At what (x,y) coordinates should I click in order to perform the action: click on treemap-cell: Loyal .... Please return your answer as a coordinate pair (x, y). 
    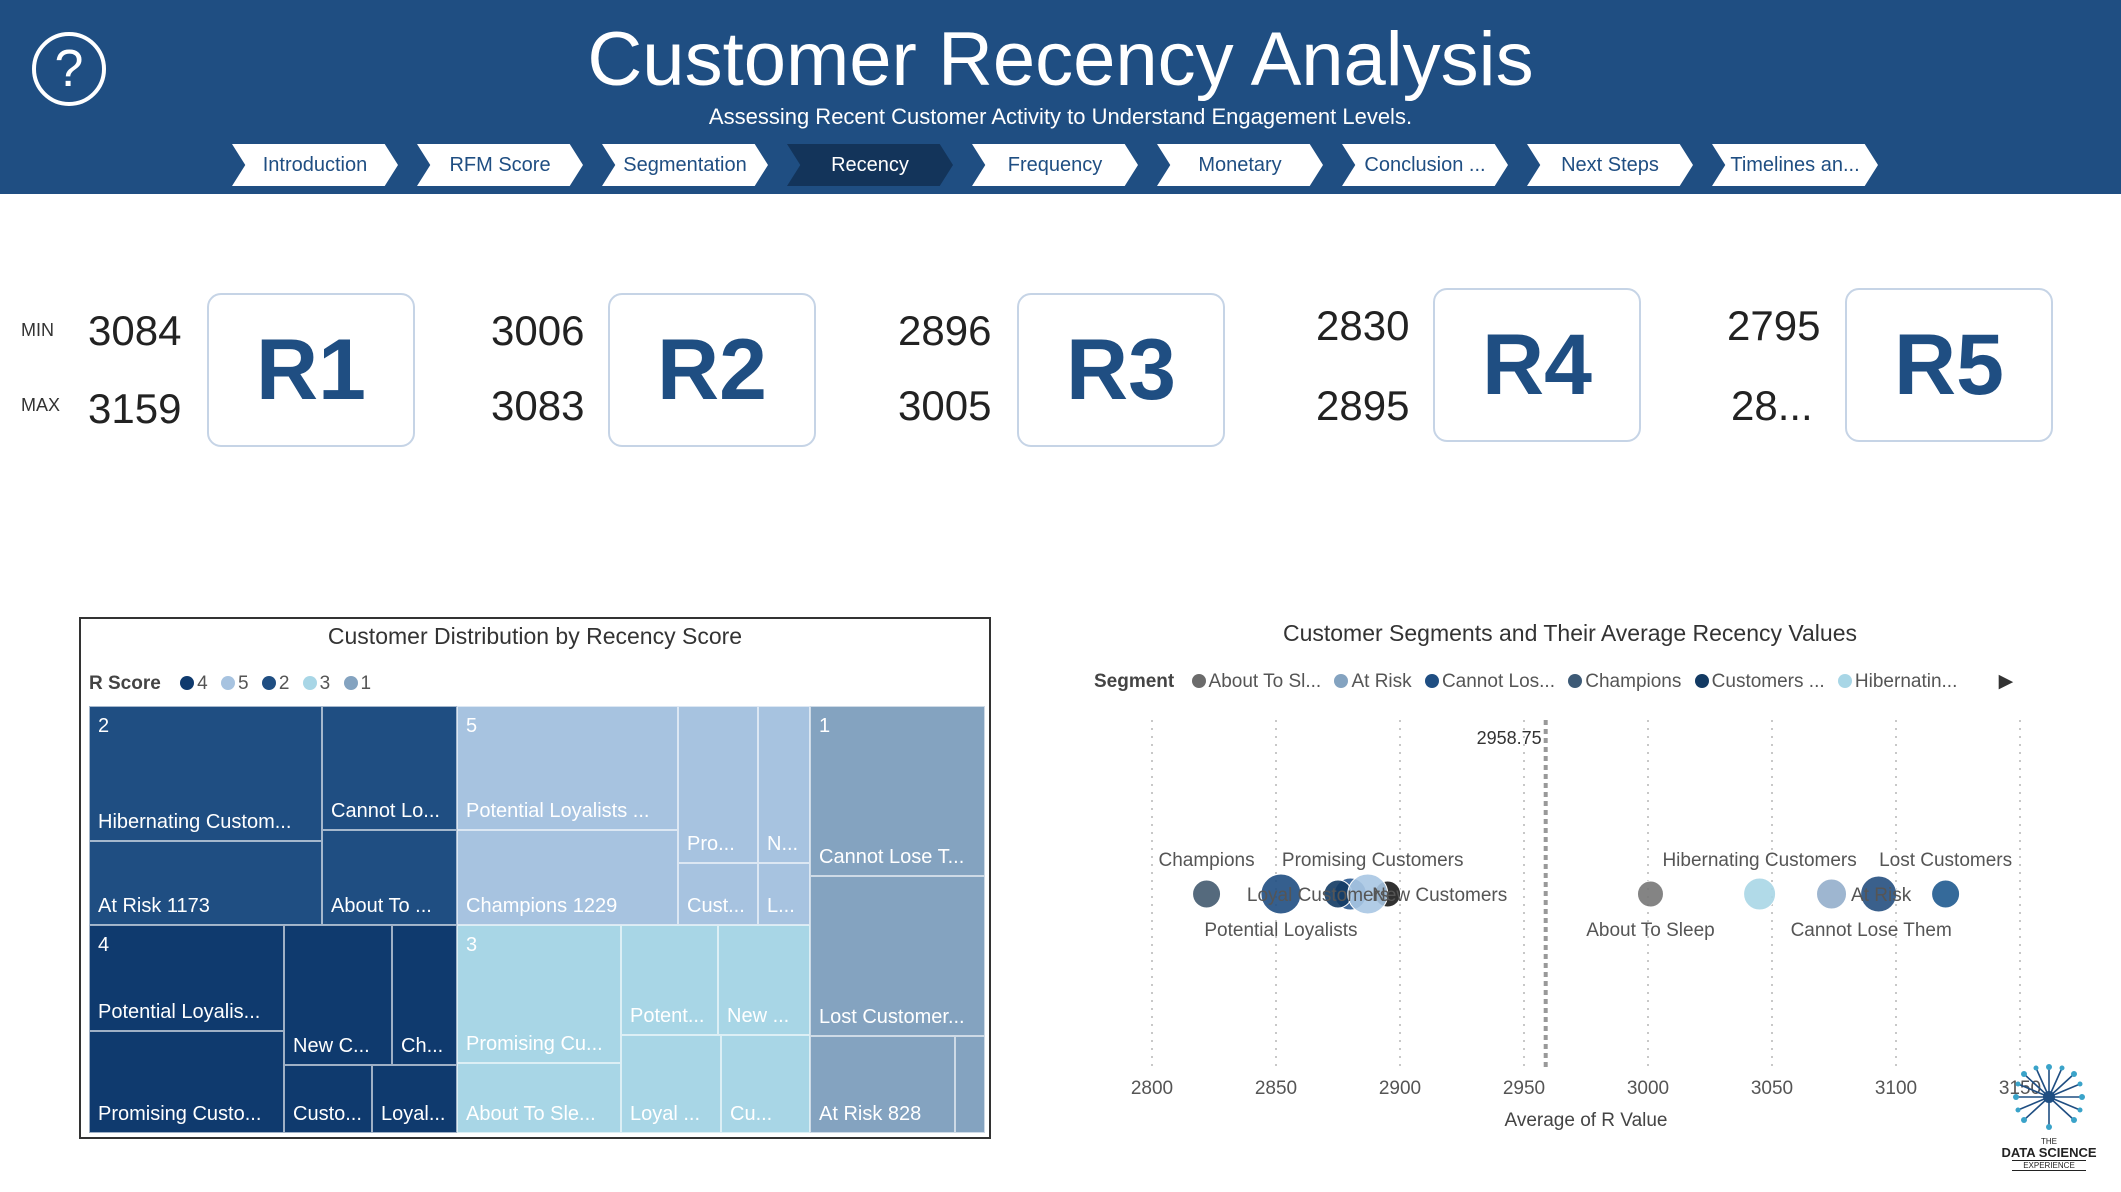
    Looking at the image, I should click on (671, 1084).